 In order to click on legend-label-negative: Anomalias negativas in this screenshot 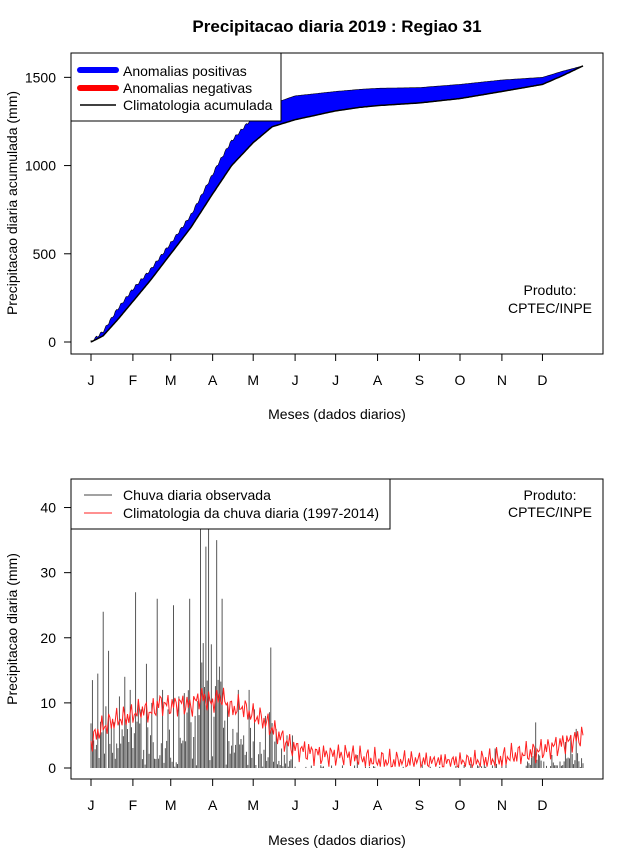, I will do `click(187, 88)`.